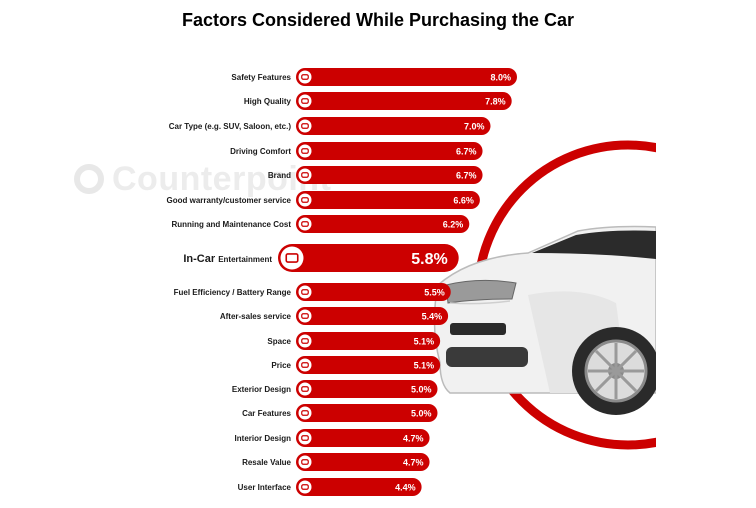 The height and width of the screenshot is (508, 756). I want to click on car-icon, so click(544, 320).